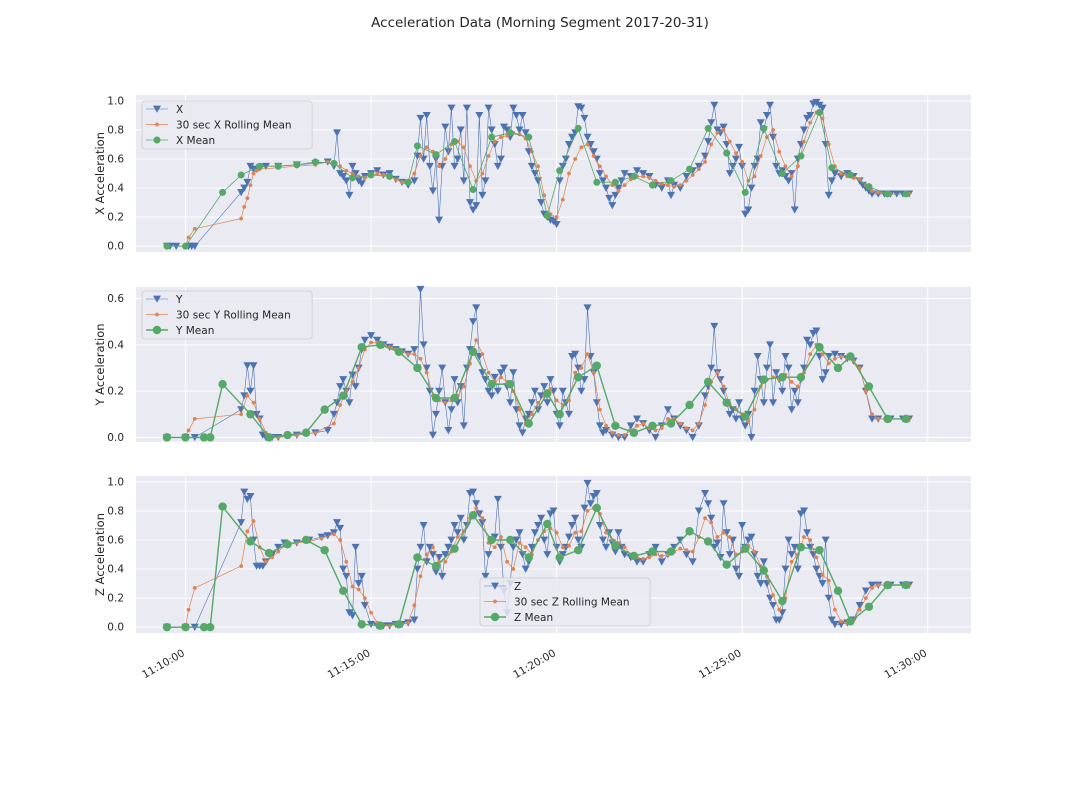 Image resolution: width=1080 pixels, height=792 pixels. What do you see at coordinates (720, 664) in the screenshot?
I see `x-tick-label: 11:25:00` at bounding box center [720, 664].